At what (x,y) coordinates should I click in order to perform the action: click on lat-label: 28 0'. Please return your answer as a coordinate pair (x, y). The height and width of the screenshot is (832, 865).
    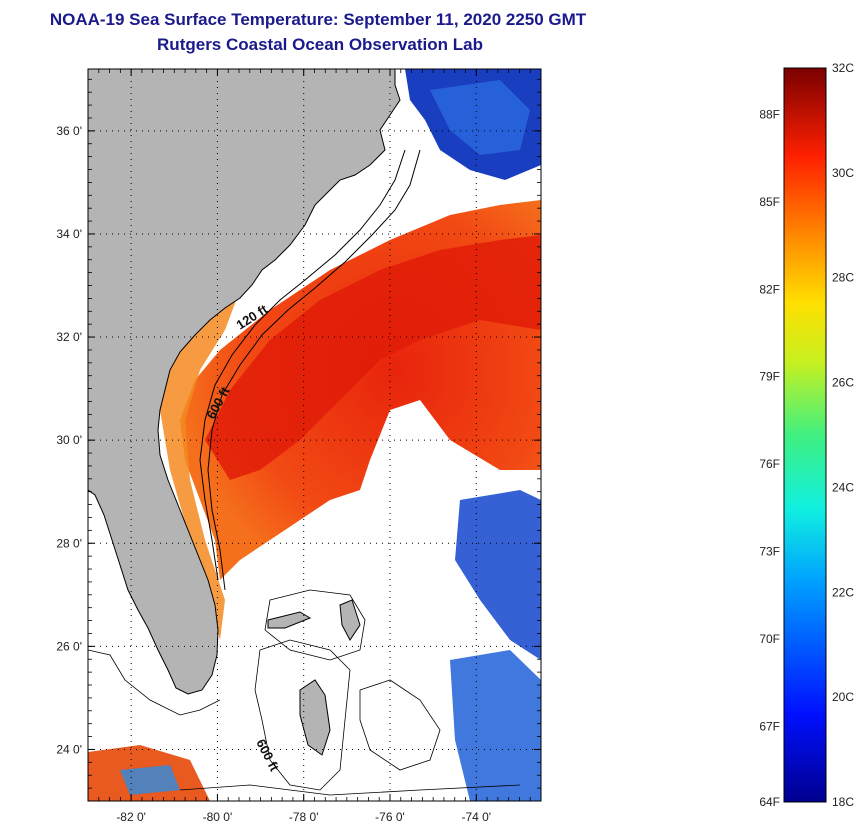
    Looking at the image, I should click on (69, 543).